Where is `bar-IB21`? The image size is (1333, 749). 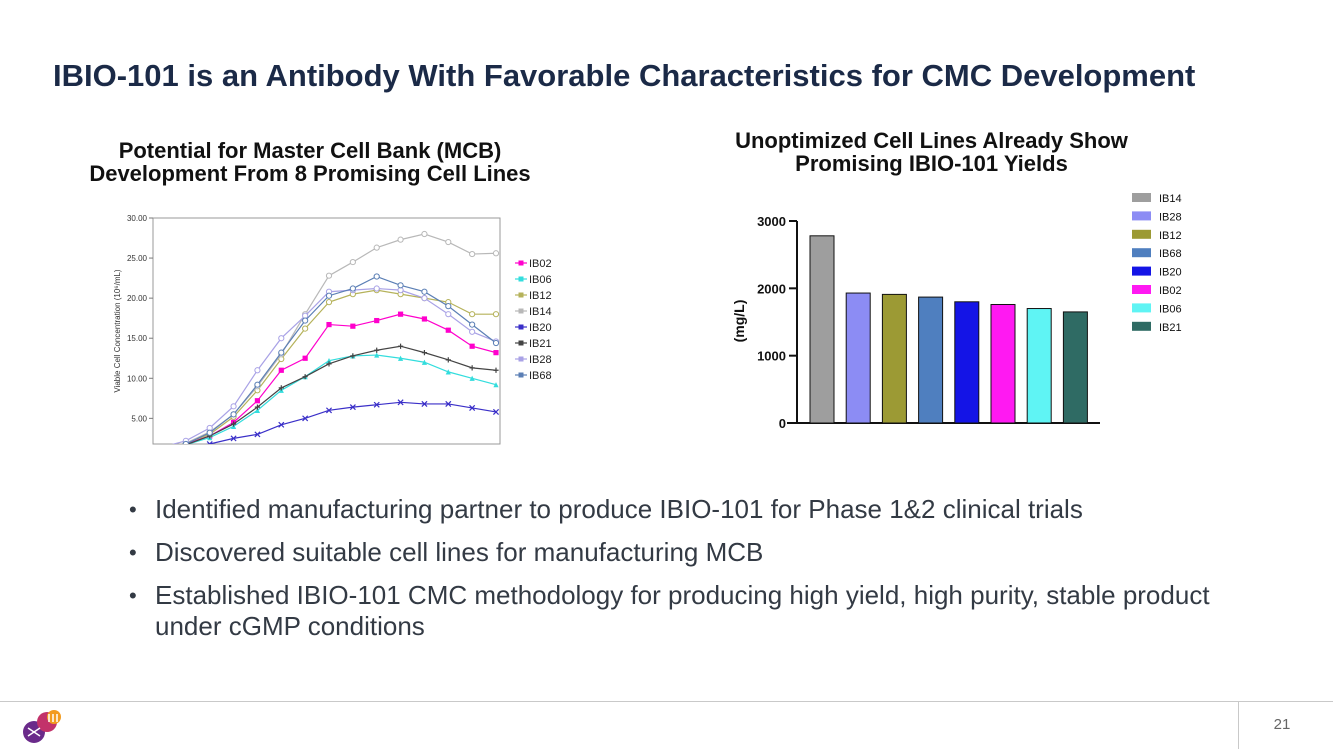 bar-IB21 is located at coordinates (1075, 367).